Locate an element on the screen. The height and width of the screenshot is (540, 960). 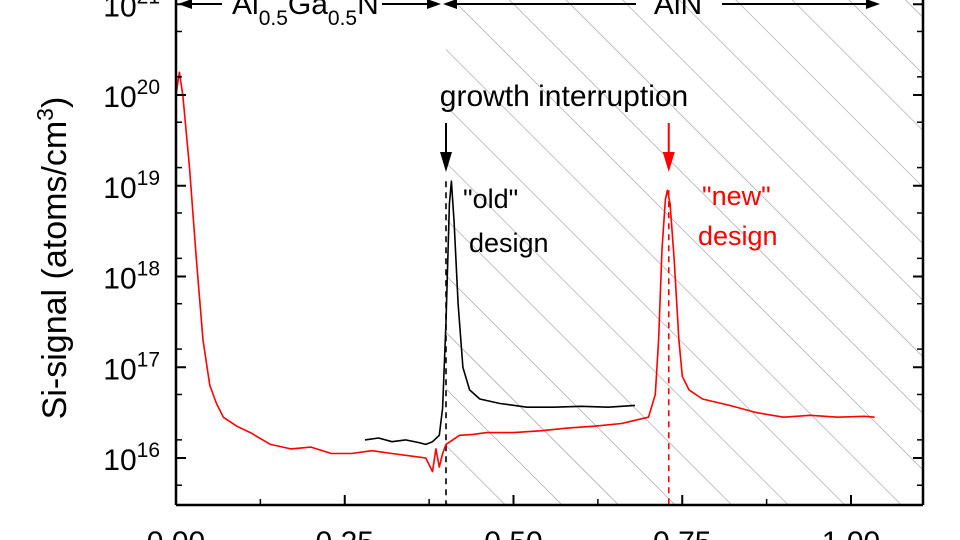
y-axis-label: Si-signal (atoms/cm3) is located at coordinates (53, 258).